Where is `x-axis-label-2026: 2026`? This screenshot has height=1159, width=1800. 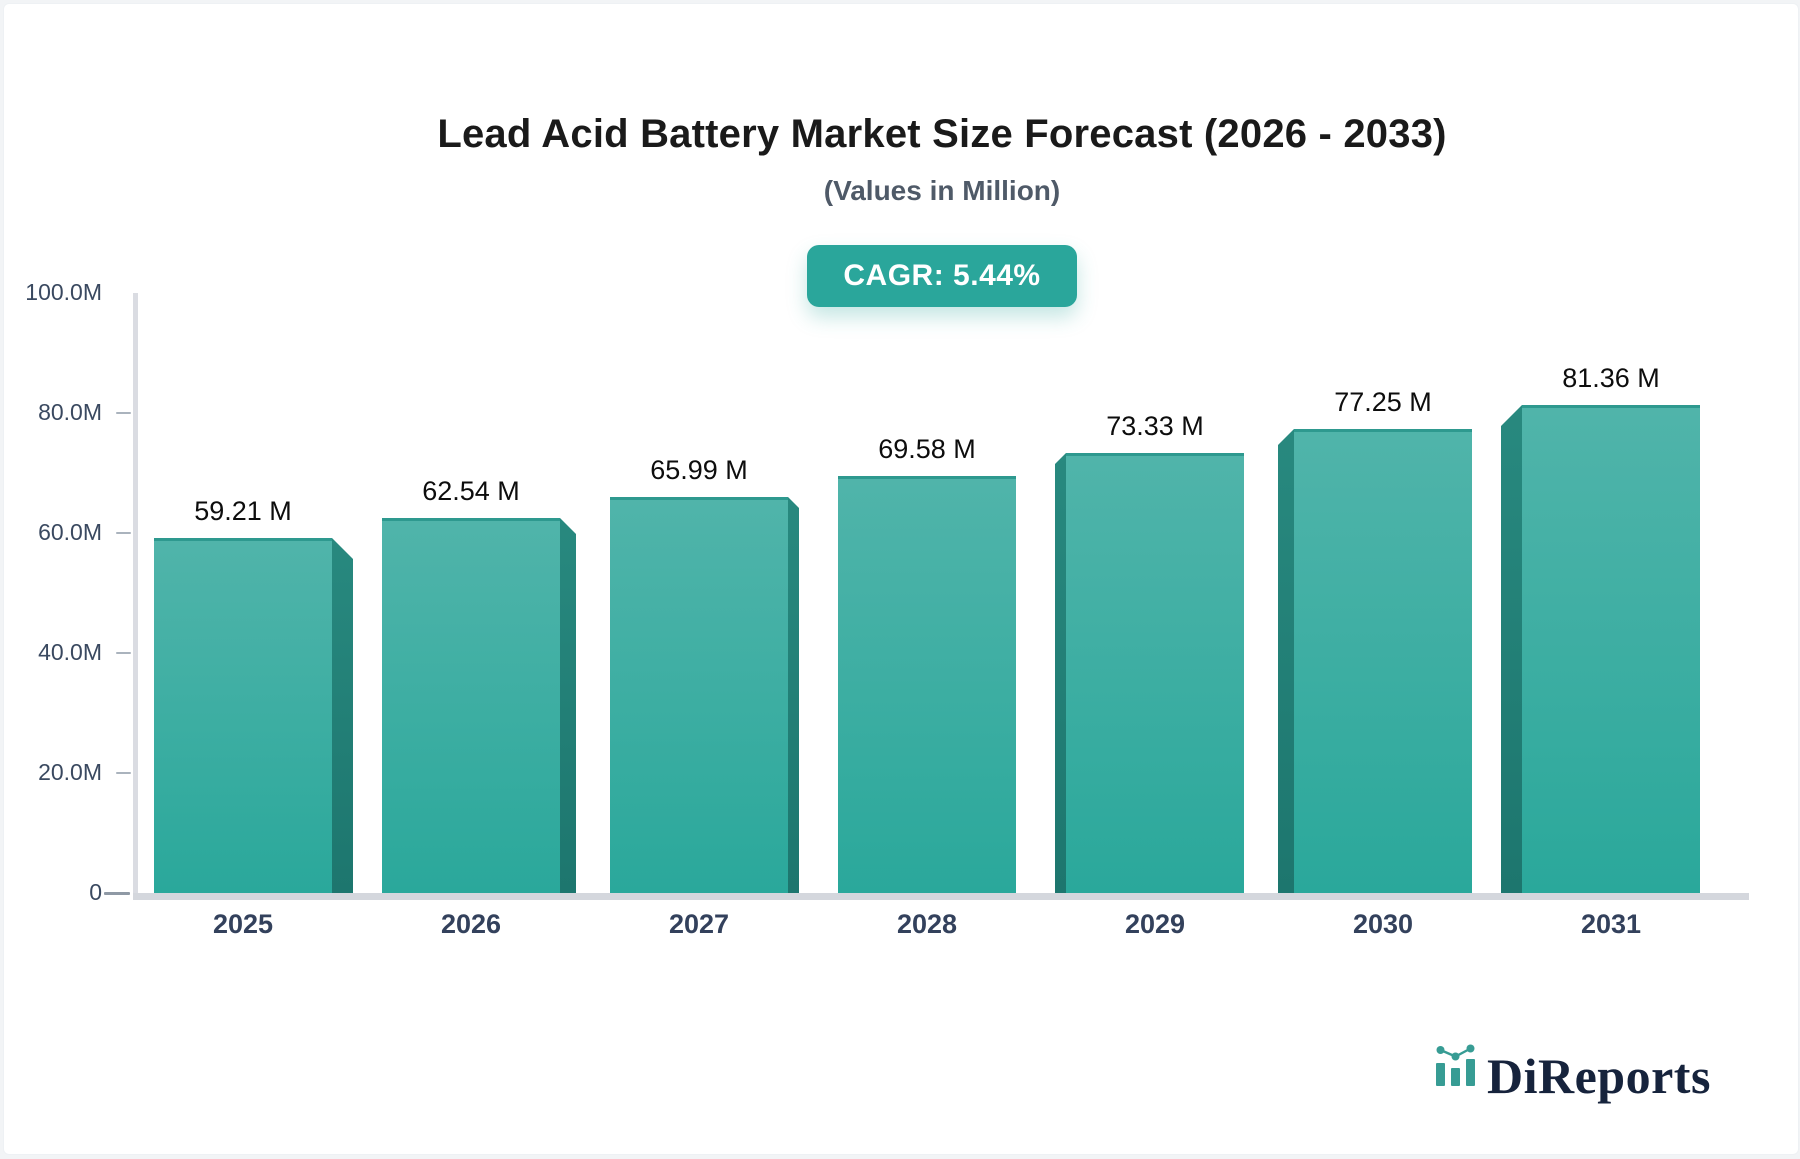 x-axis-label-2026: 2026 is located at coordinates (471, 924).